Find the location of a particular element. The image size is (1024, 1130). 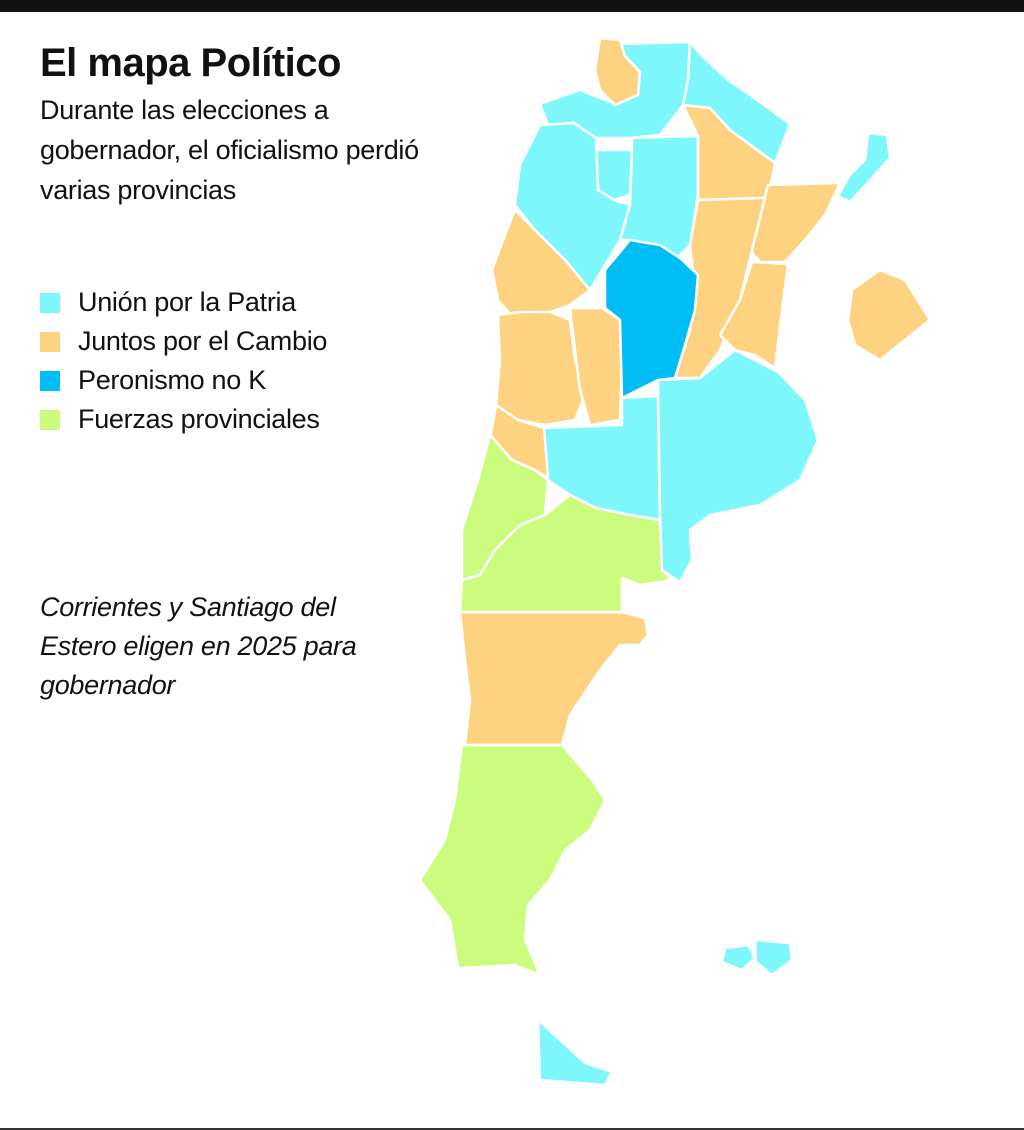

legend-item-juntos-por-el-cambio: Juntos por el Cambio is located at coordinates (183, 341).